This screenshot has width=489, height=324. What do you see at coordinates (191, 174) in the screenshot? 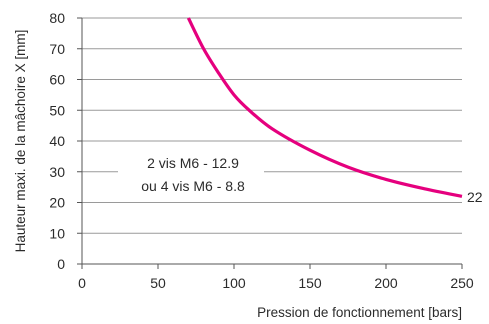
I see `annotation-box-background` at bounding box center [191, 174].